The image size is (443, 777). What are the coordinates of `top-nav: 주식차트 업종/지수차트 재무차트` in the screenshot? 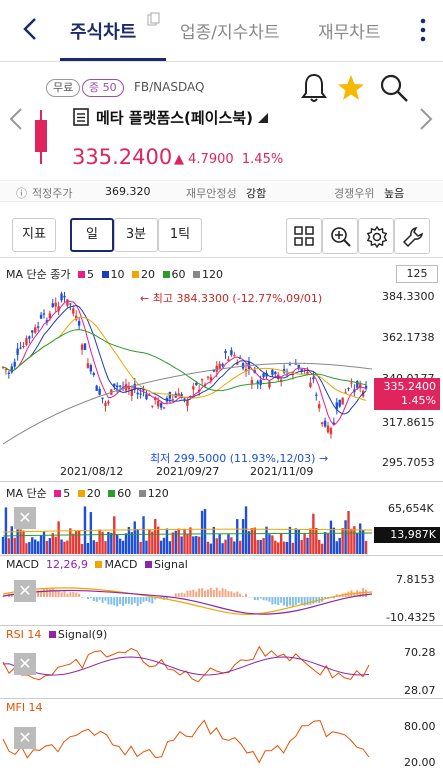 It's located at (221, 31).